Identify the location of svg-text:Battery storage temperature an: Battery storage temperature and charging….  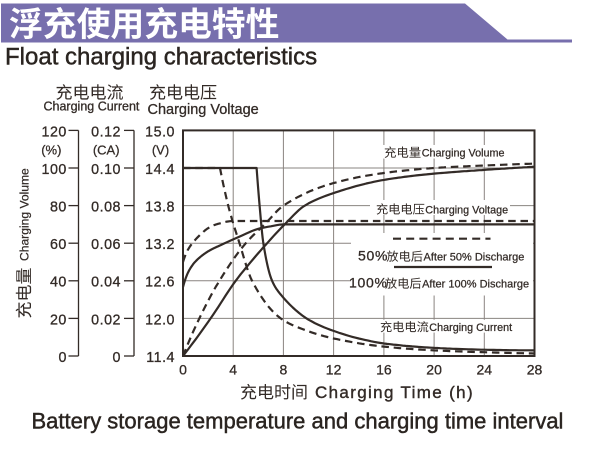
(298, 421).